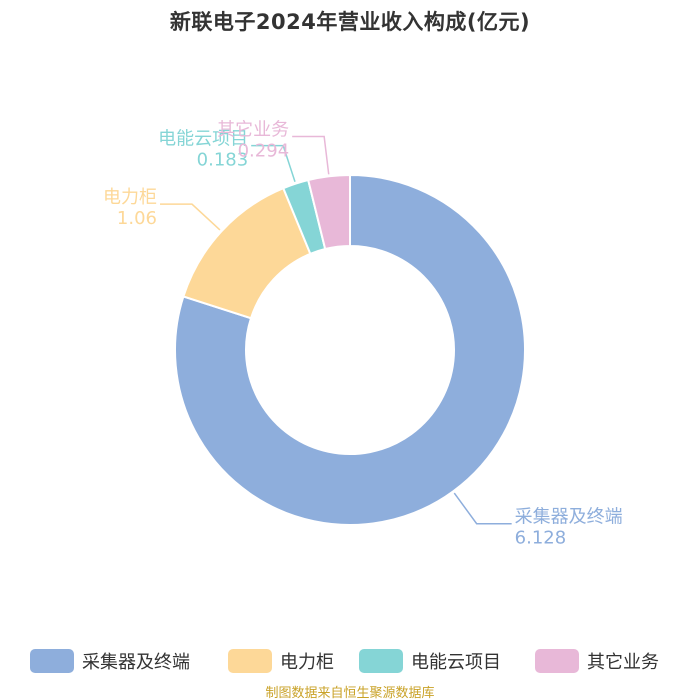 Image resolution: width=700 pixels, height=700 pixels. I want to click on legend-swatch-collector-terminal, so click(52, 661).